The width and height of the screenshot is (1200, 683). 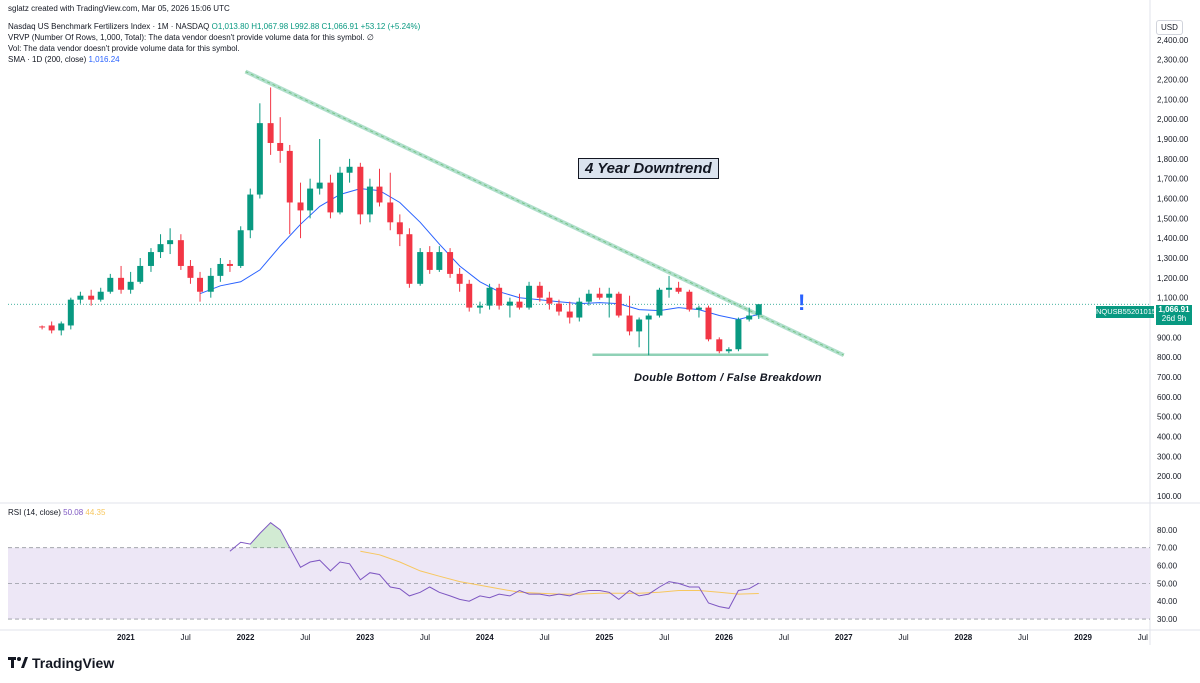 I want to click on downtrend-label: 4 Year Downtrend, so click(x=648, y=168).